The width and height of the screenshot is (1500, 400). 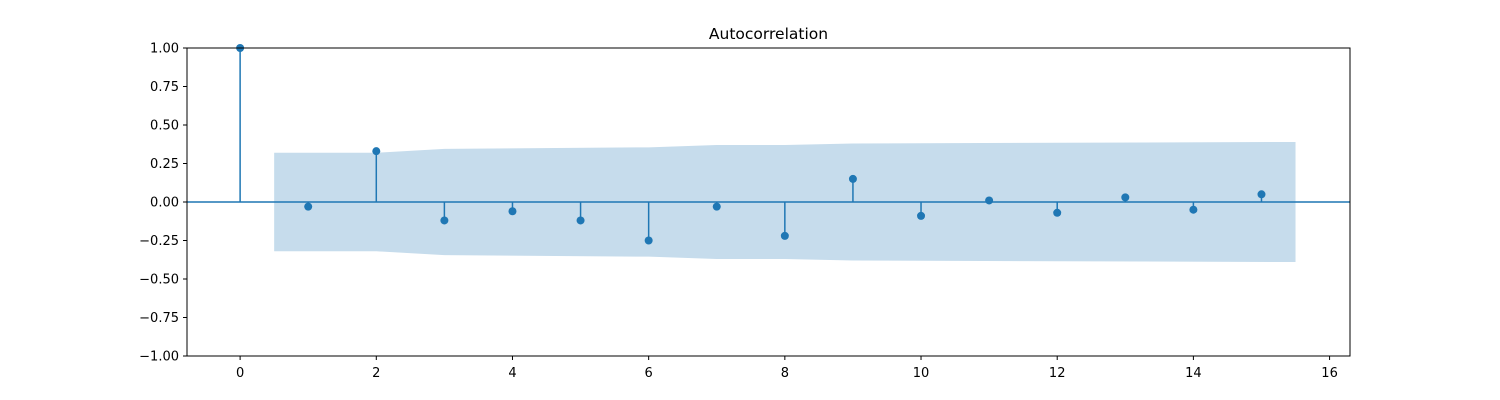 What do you see at coordinates (159, 357) in the screenshot?
I see `y-tick-label-8: −1.00` at bounding box center [159, 357].